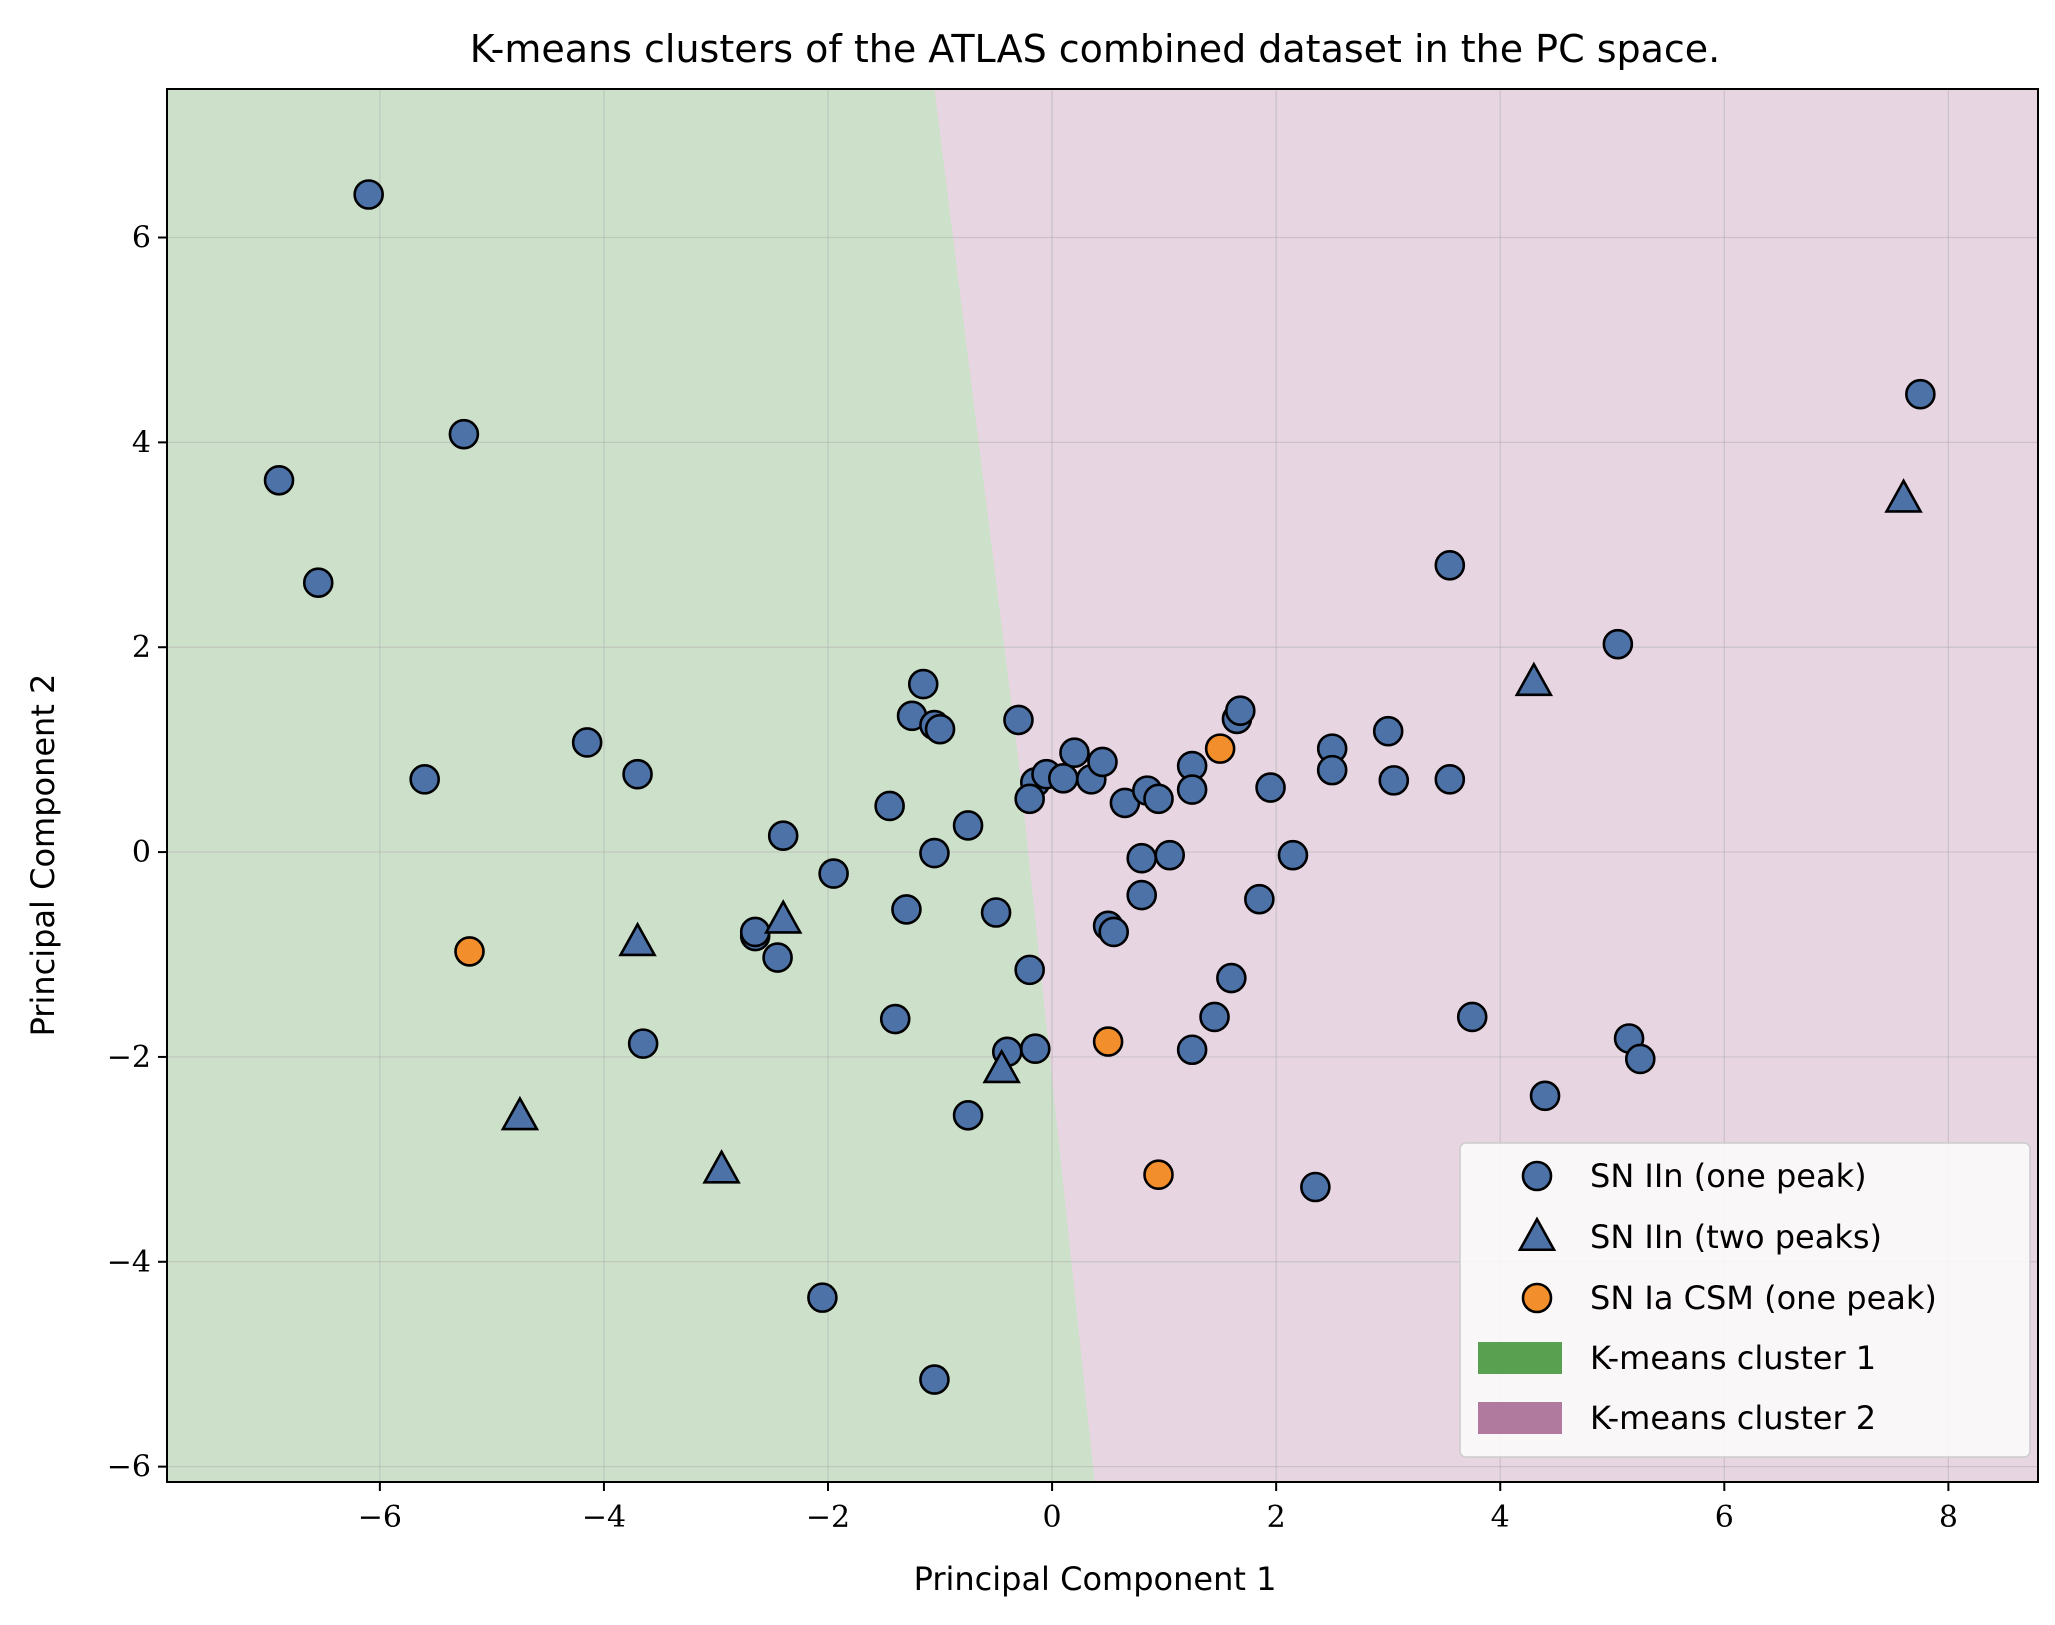  I want to click on y-tick-label: 0, so click(141, 852).